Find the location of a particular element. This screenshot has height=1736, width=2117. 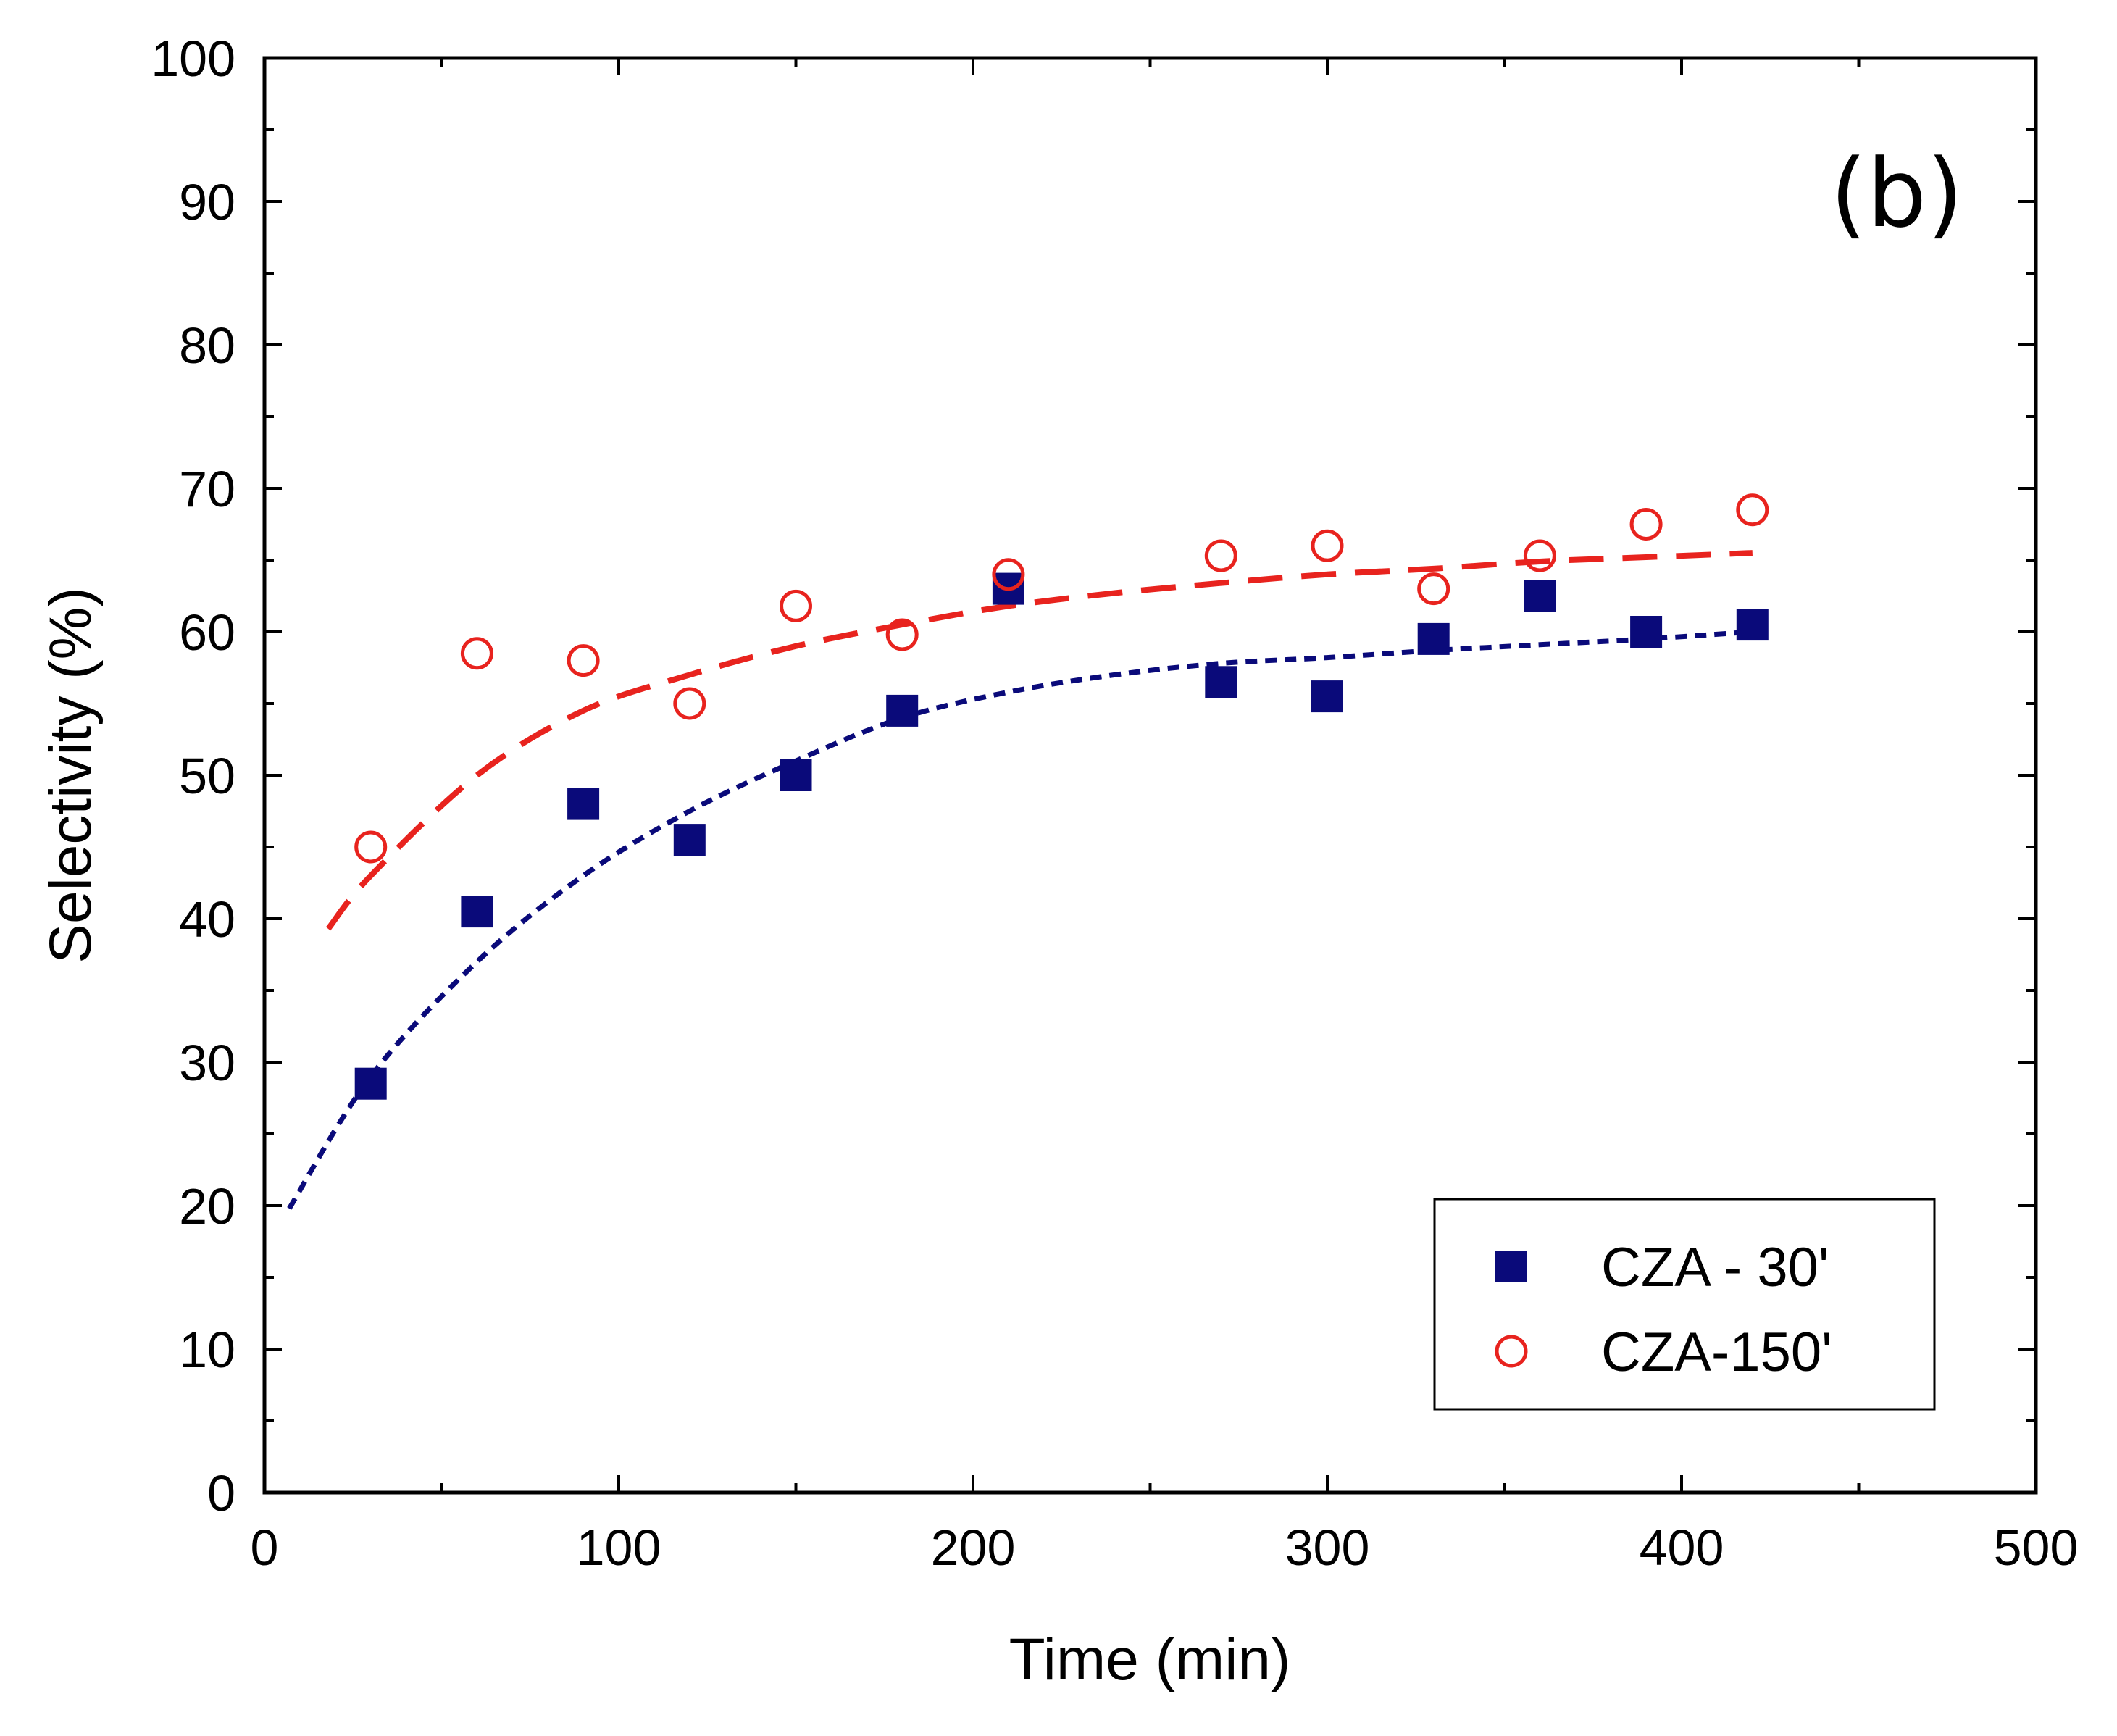

y-tick-label: 10 is located at coordinates (207, 1350).